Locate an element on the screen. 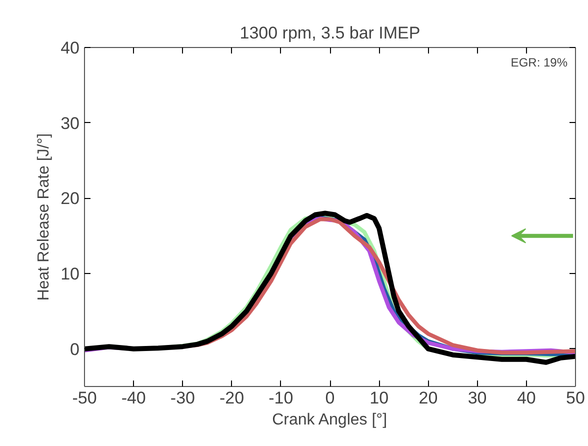  x-tick-label: 10 is located at coordinates (379, 398).